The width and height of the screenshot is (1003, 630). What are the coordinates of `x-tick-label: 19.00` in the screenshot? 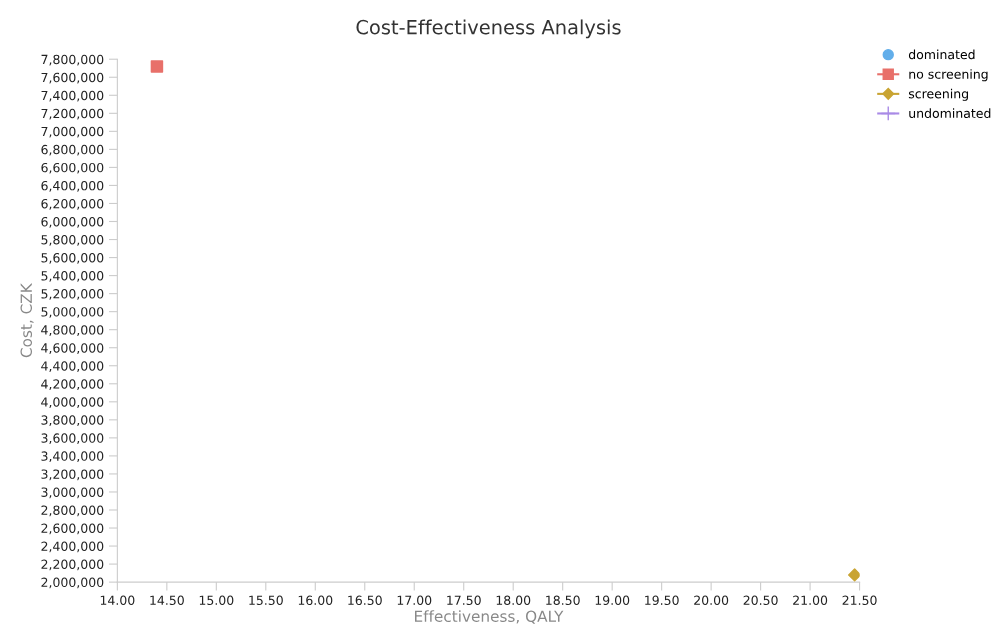 It's located at (612, 600).